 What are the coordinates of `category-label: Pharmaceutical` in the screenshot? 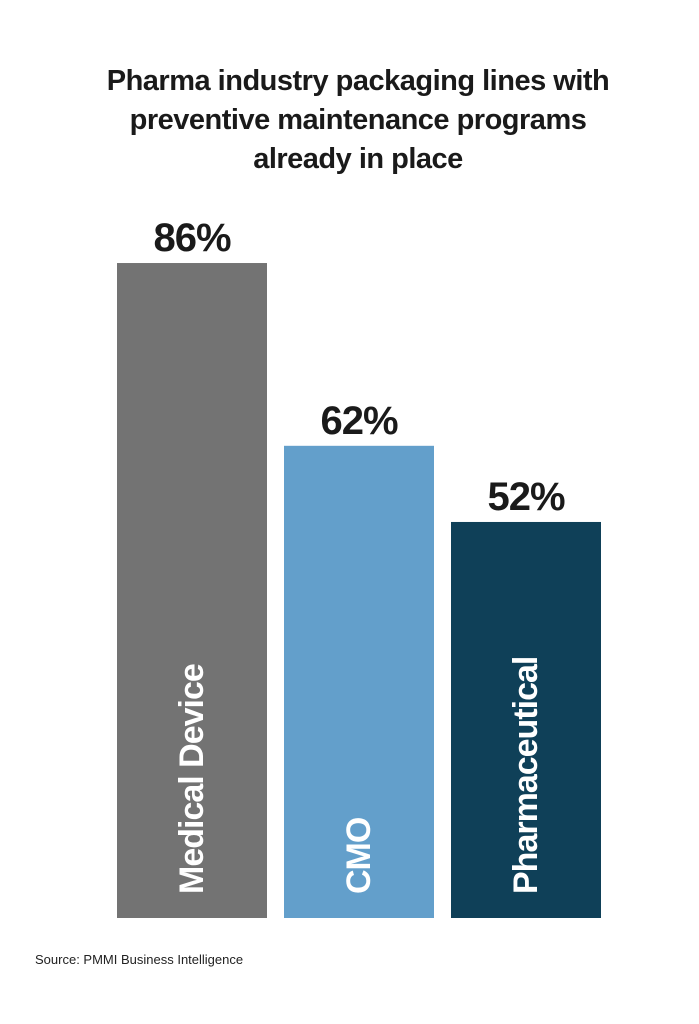 It's located at (526, 775).